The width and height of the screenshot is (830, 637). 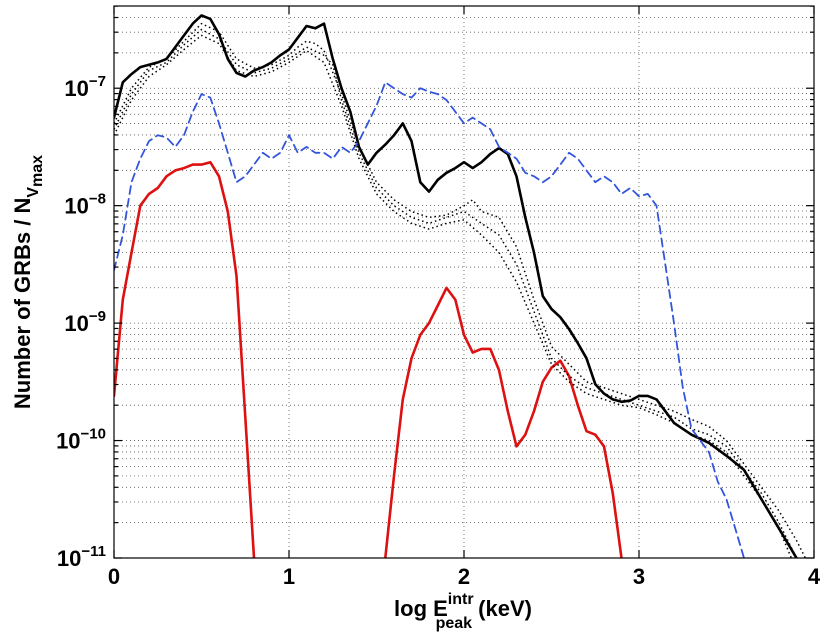 I want to click on x-axis-label-base: log E, so click(x=421, y=608).